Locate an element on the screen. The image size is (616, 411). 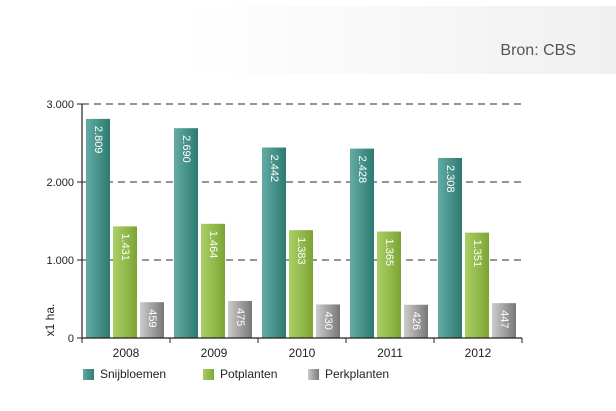
data-label-potplanten: 1.365 is located at coordinates (389, 253).